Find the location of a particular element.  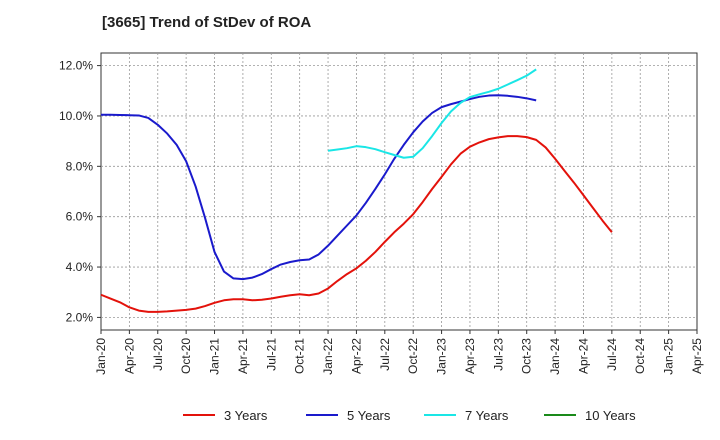

legend-label: 7 Years is located at coordinates (487, 415).